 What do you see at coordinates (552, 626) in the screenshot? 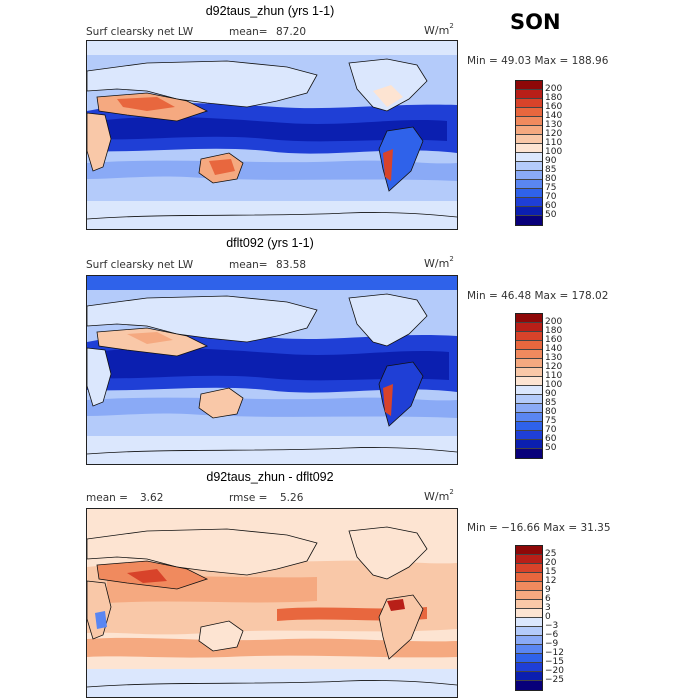
I see `colorbar-label: −3` at bounding box center [552, 626].